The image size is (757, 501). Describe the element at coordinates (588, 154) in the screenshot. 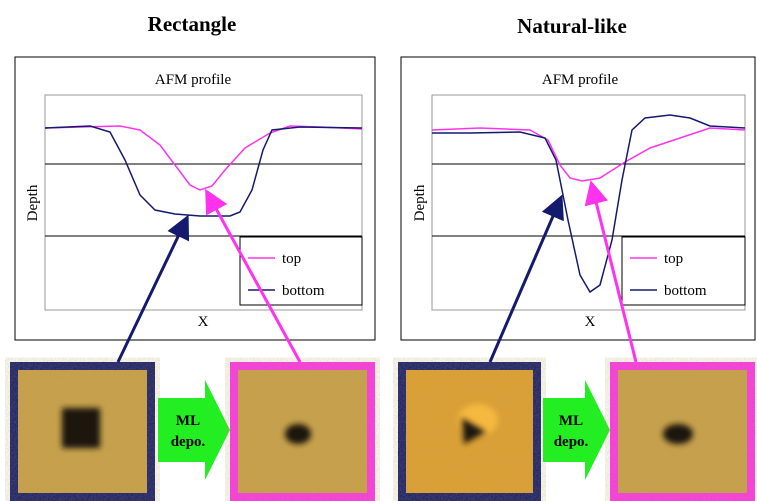

I see `top-profile` at that location.